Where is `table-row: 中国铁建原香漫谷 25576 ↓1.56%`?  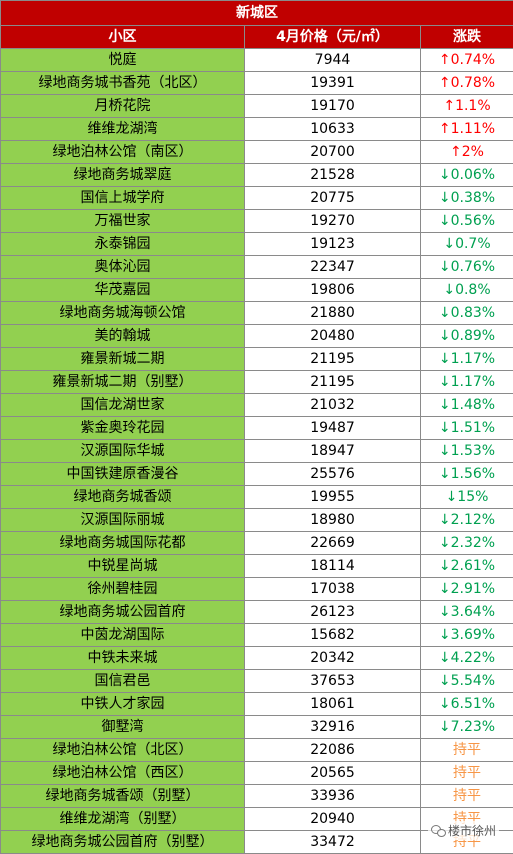
table-row: 中国铁建原香漫谷 25576 ↓1.56% is located at coordinates (256, 474).